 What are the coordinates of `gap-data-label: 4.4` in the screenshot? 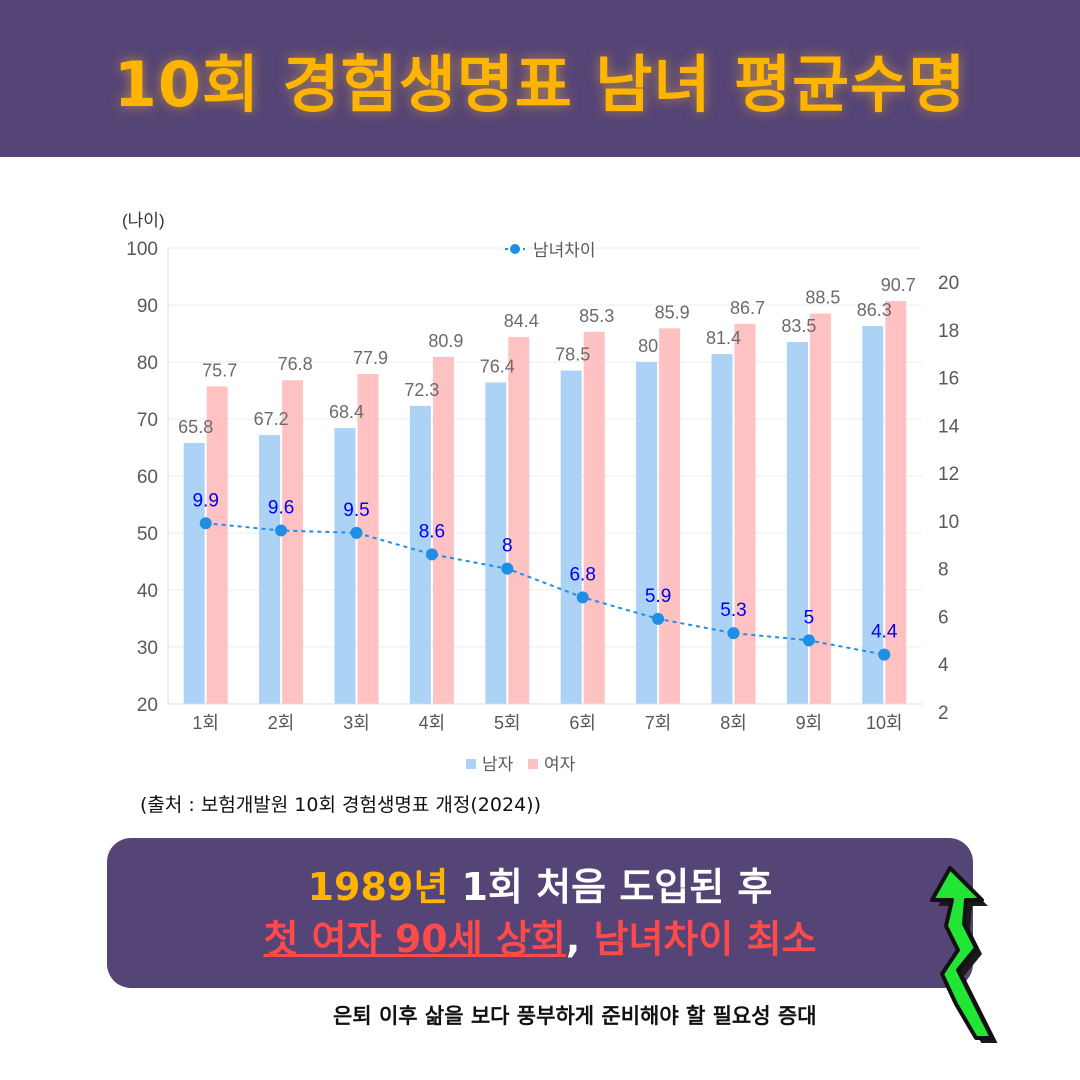 It's located at (884, 632).